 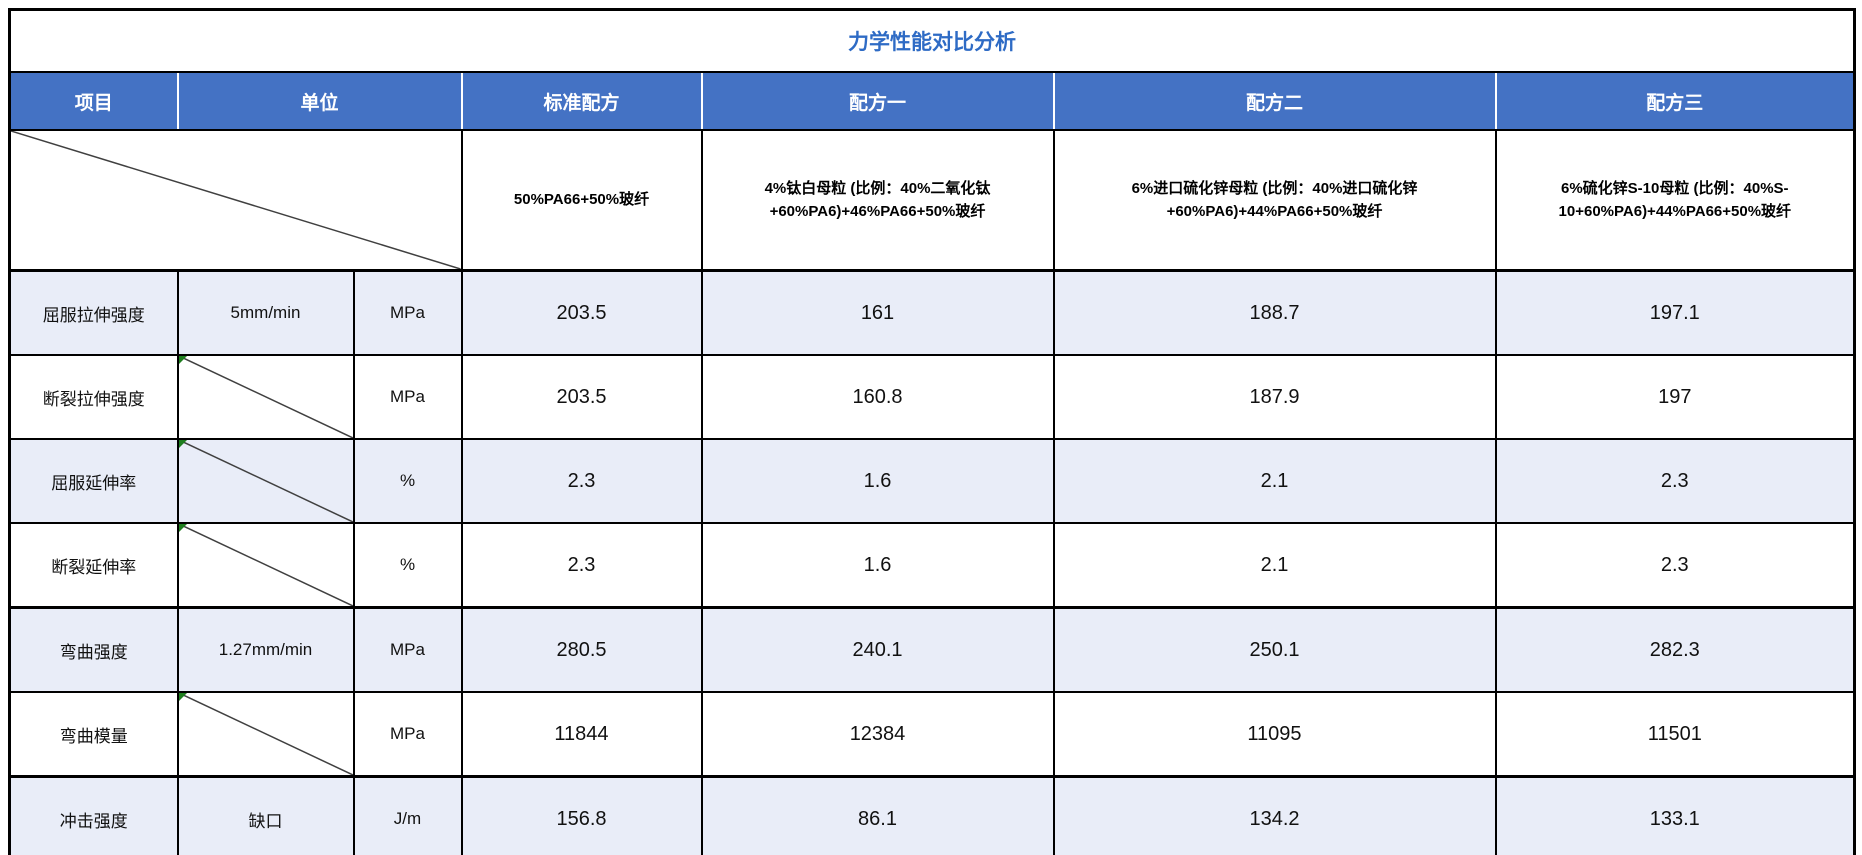 What do you see at coordinates (93, 312) in the screenshot?
I see `cell-item-label: 屈服拉伸强度` at bounding box center [93, 312].